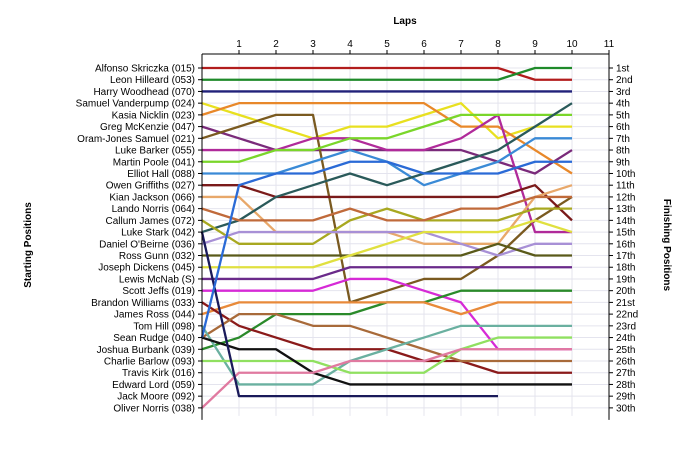 This screenshot has height=450, width=700. I want to click on driver-start-label: Lando Norris (064), so click(153, 209).